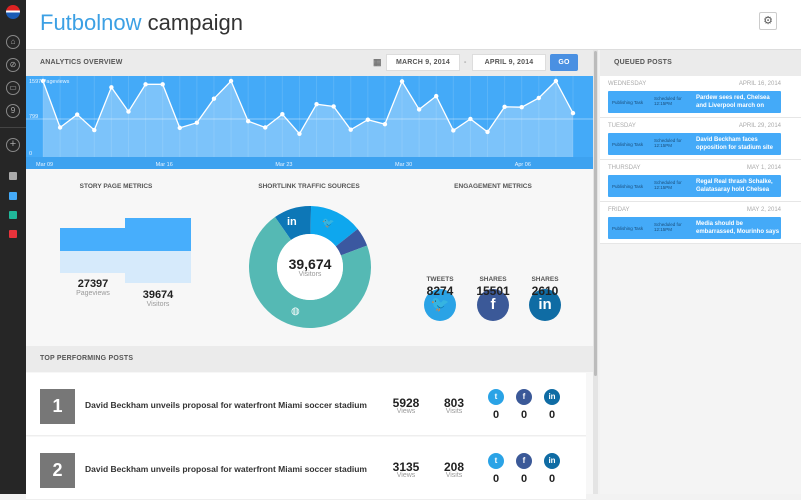 Image resolution: width=801 pixels, height=500 pixels. What do you see at coordinates (564, 62) in the screenshot?
I see `go-button: GO` at bounding box center [564, 62].